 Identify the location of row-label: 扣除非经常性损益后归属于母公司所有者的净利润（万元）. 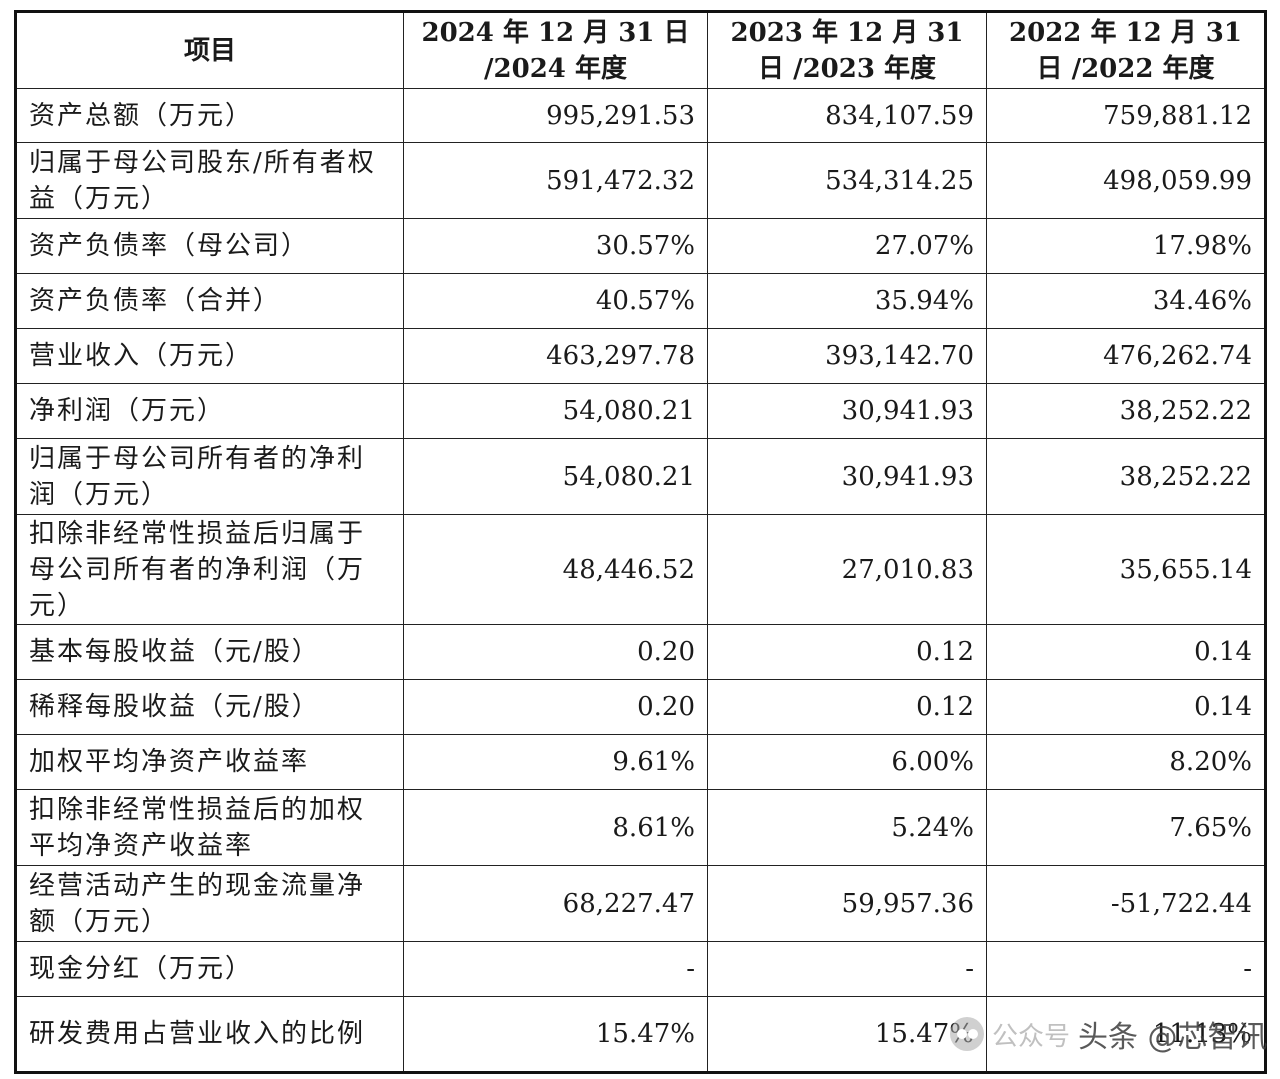
(209, 569).